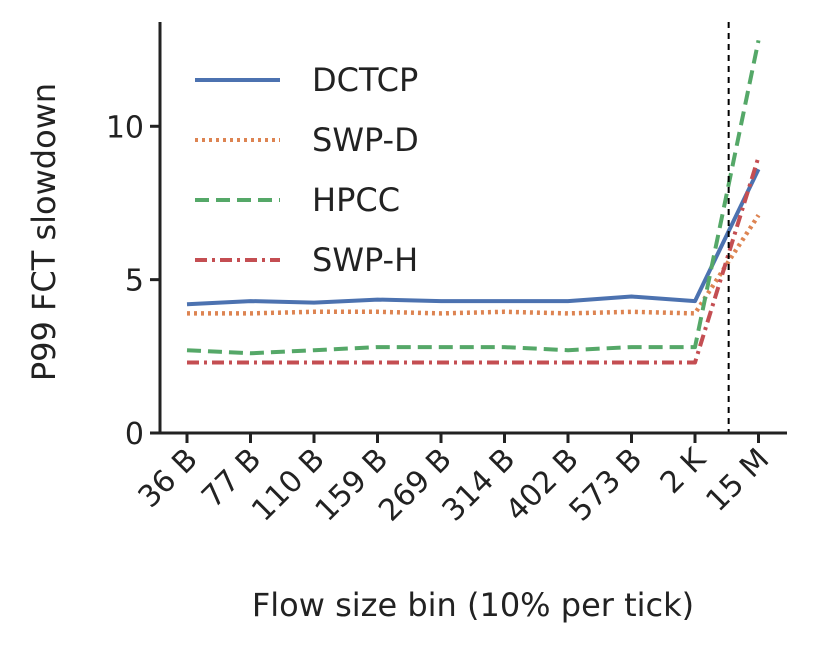 The image size is (830, 655). Describe the element at coordinates (606, 485) in the screenshot. I see `x-tick-label: 573 B` at that location.